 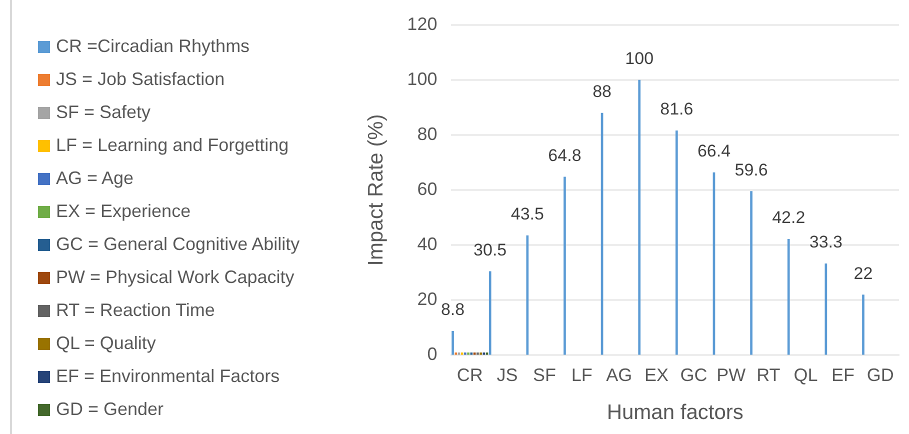 What do you see at coordinates (714, 151) in the screenshot?
I see `data-label: 66.4` at bounding box center [714, 151].